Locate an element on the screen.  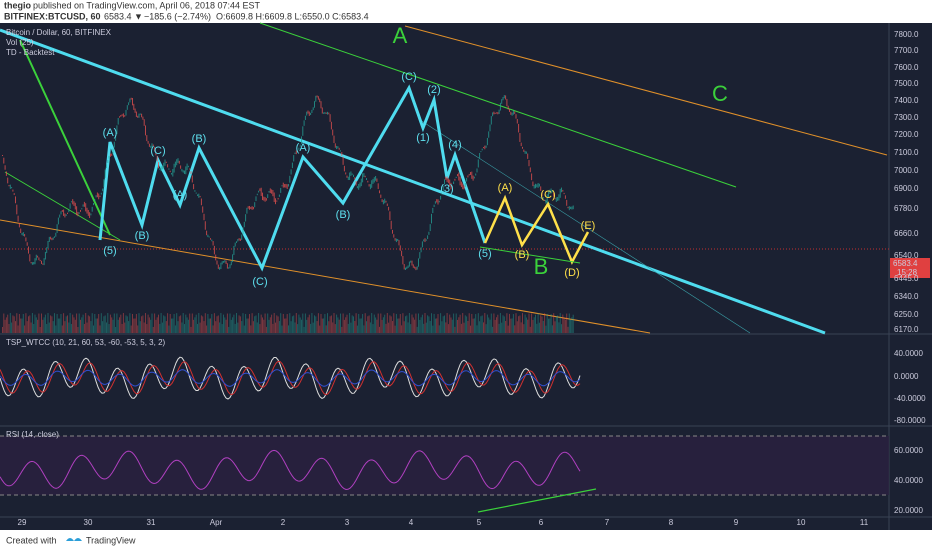
wave-label: (A) is located at coordinates (303, 148).